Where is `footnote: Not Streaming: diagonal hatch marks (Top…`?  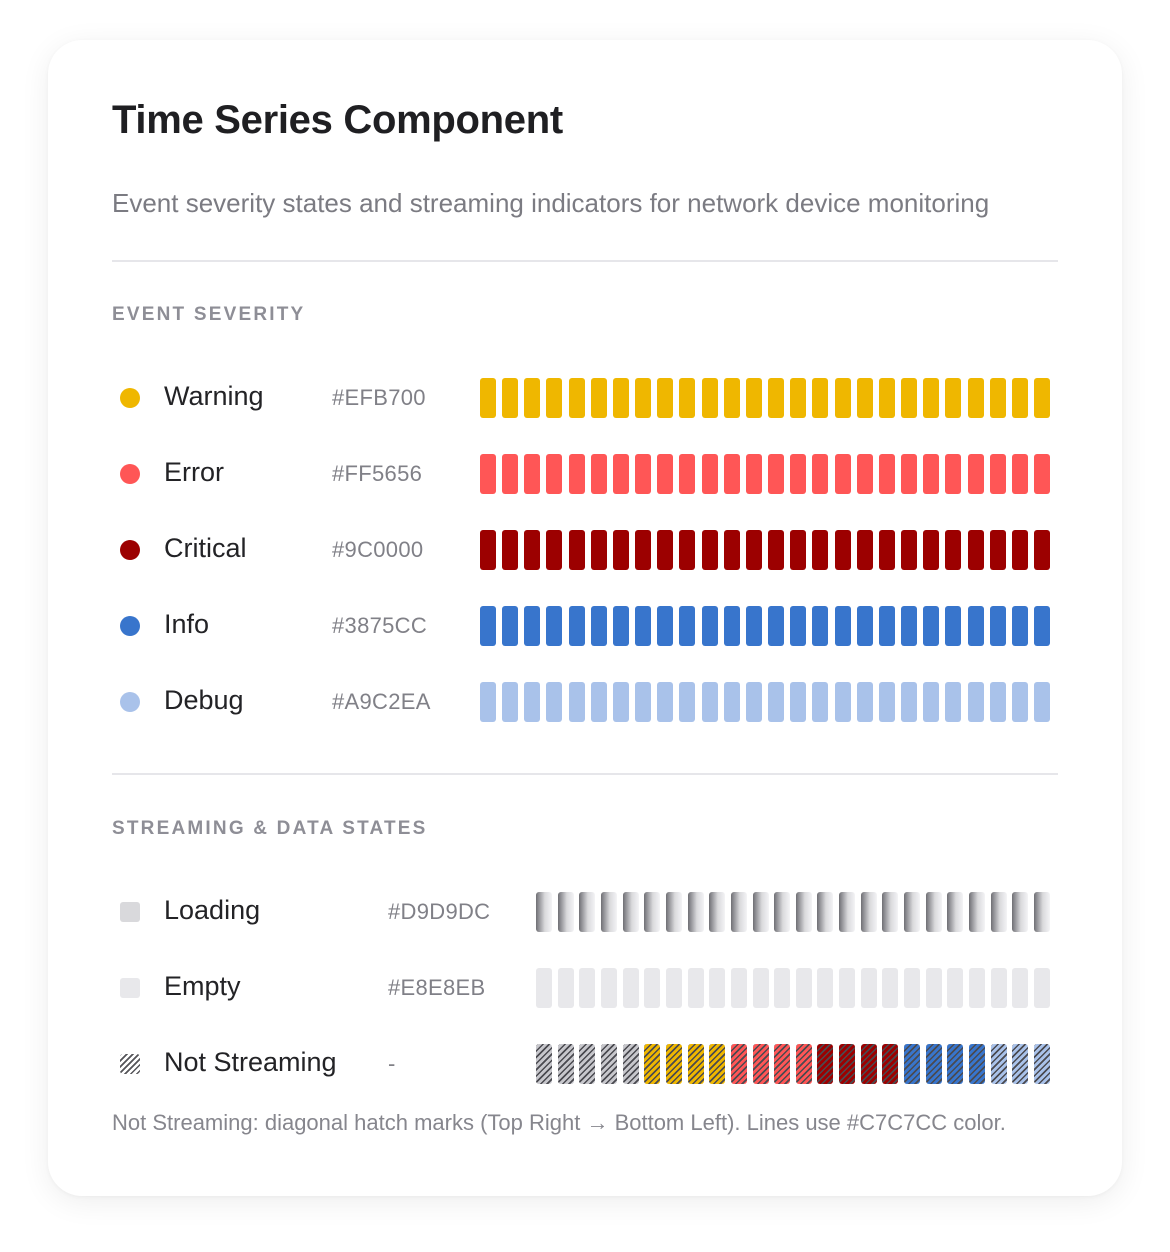
footnote: Not Streaming: diagonal hatch marks (Top… is located at coordinates (559, 1122).